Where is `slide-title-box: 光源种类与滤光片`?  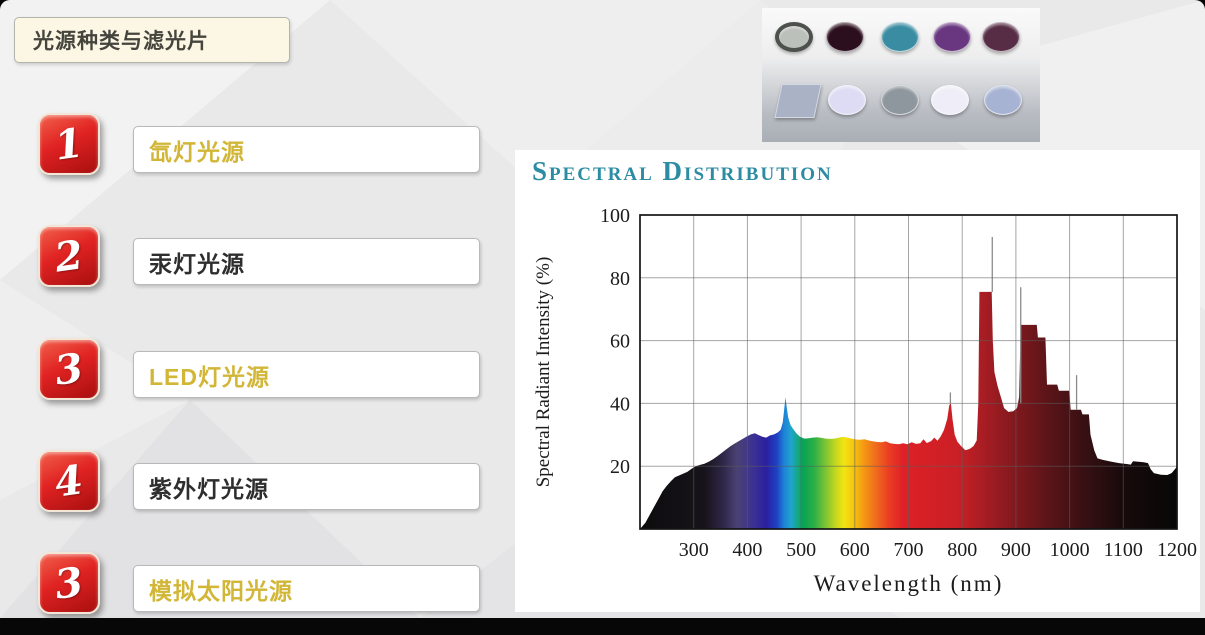 slide-title-box: 光源种类与滤光片 is located at coordinates (152, 40).